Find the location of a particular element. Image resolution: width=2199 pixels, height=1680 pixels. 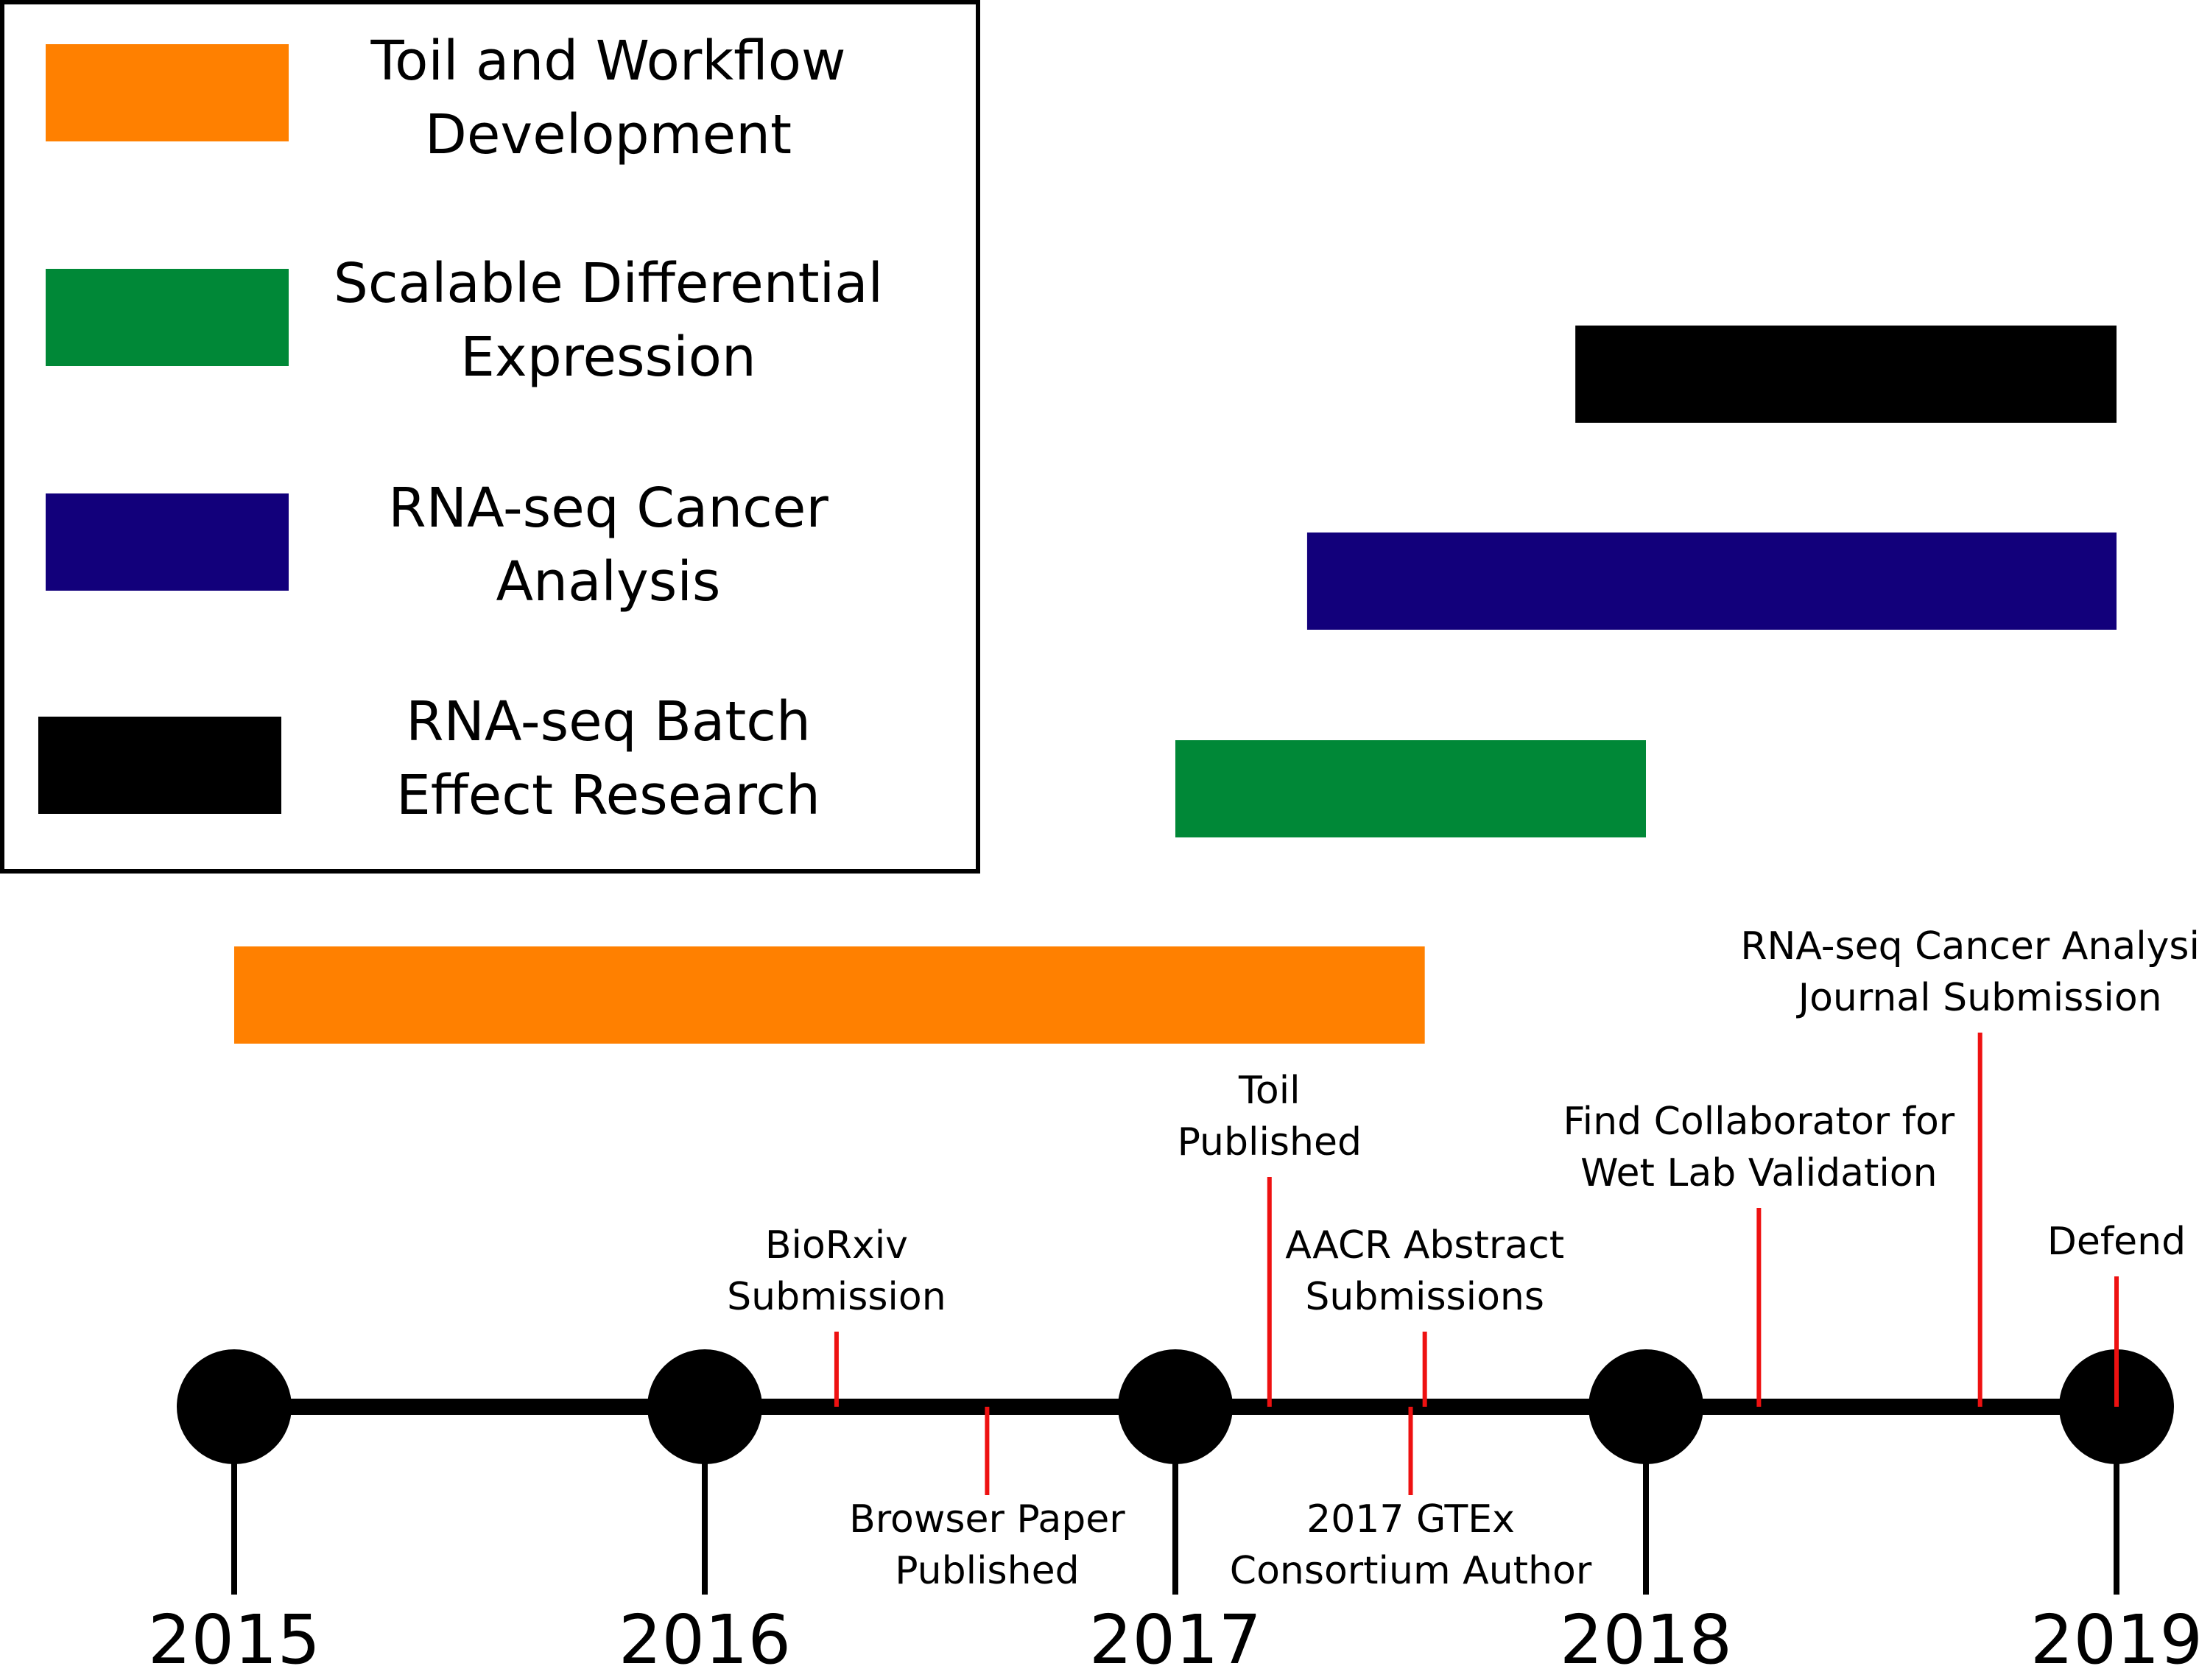

legend-label-cancer: Analysis is located at coordinates (608, 582).